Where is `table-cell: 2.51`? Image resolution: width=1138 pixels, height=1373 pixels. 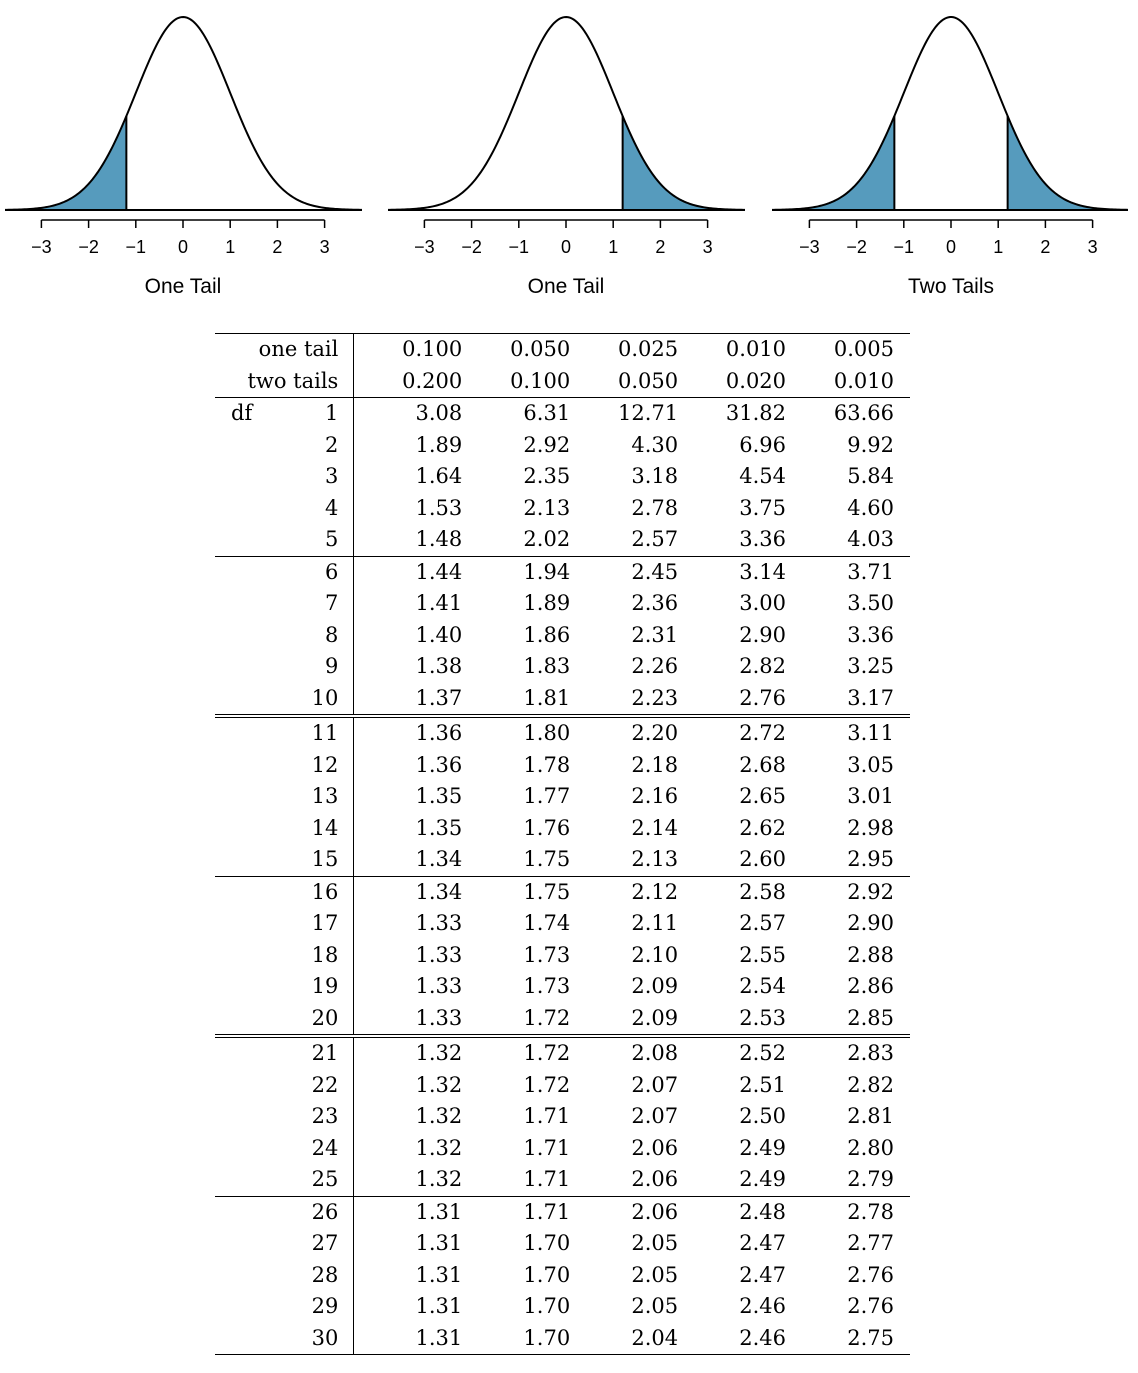
table-cell: 2.51 is located at coordinates (763, 1084).